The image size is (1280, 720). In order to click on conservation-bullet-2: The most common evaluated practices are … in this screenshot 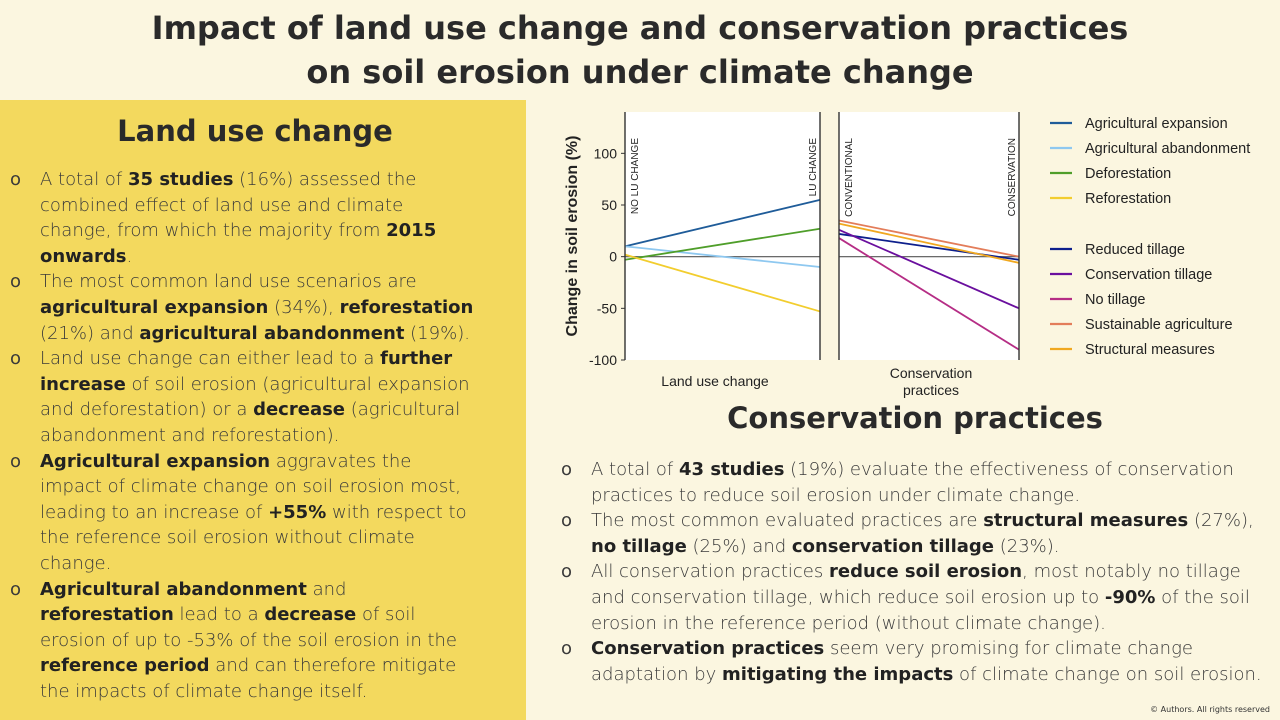, I will do `click(912, 533)`.